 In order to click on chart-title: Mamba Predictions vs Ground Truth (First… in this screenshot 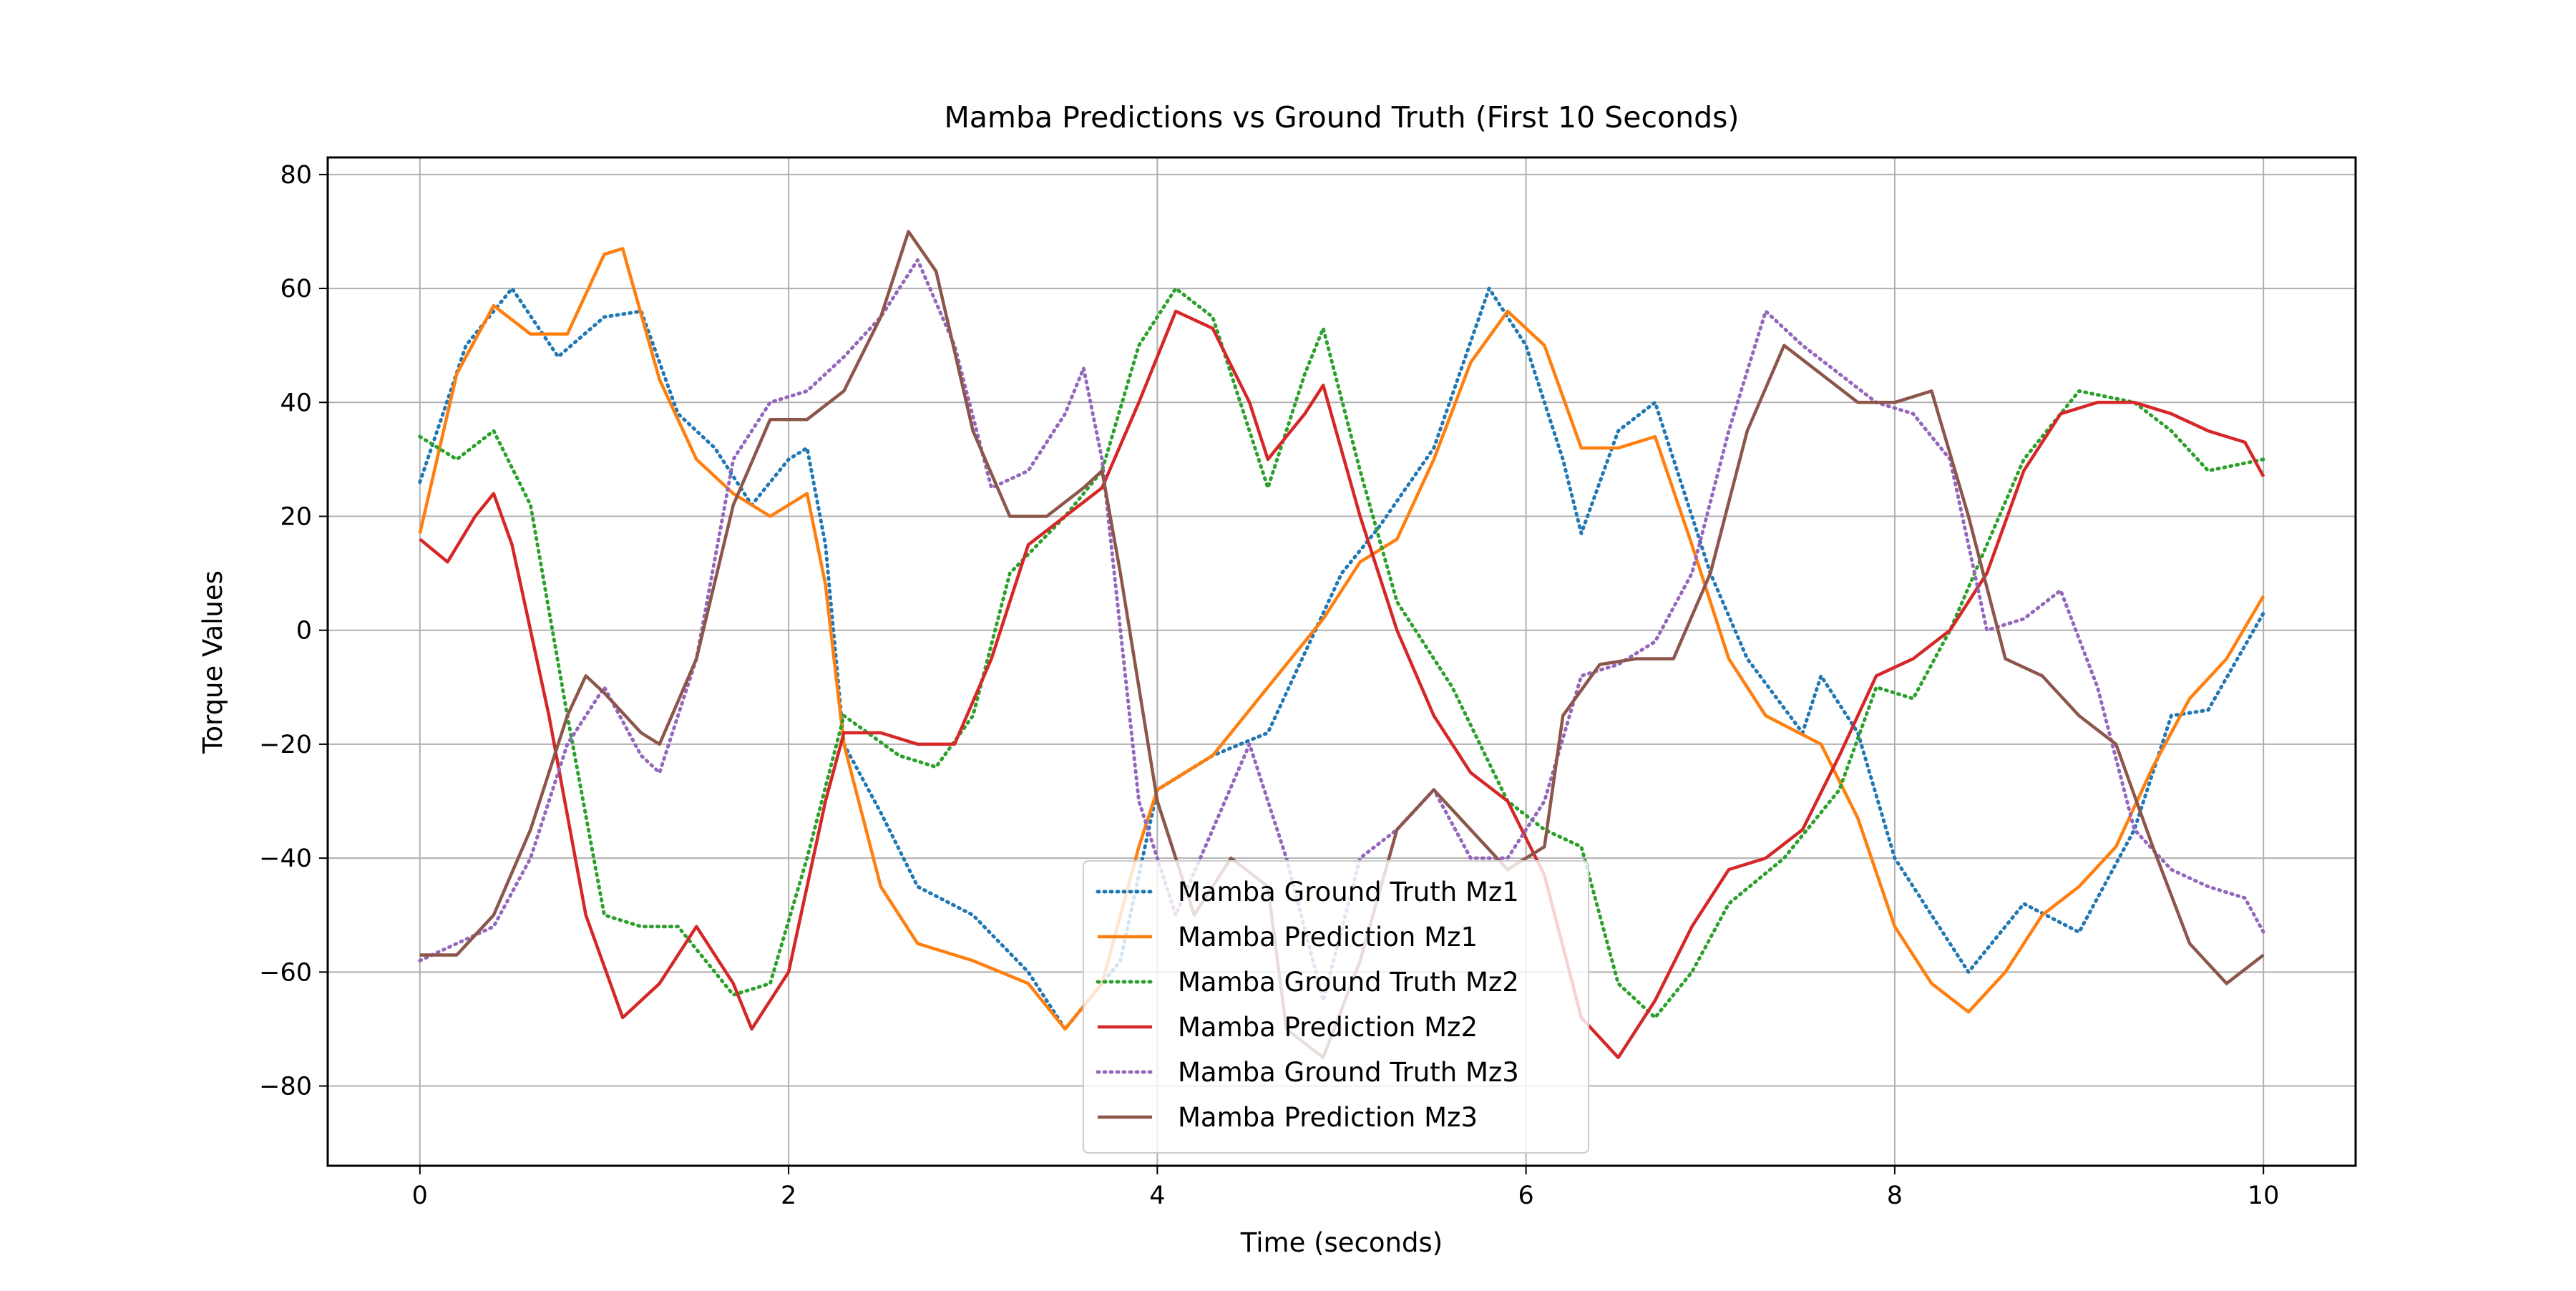, I will do `click(1342, 117)`.